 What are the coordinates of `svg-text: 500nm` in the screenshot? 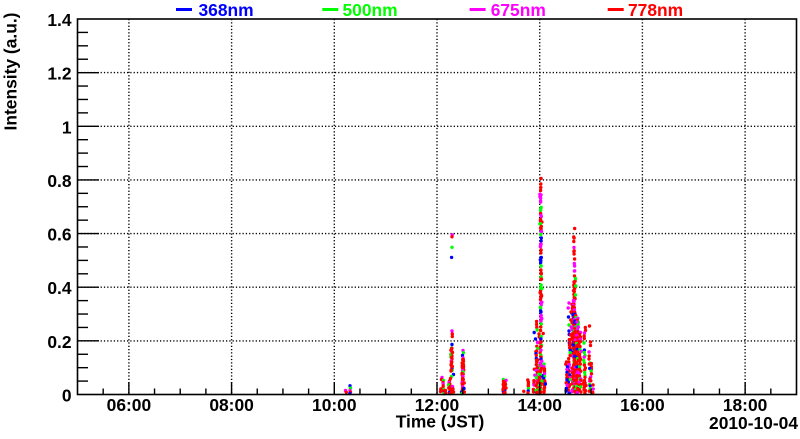 It's located at (370, 10).